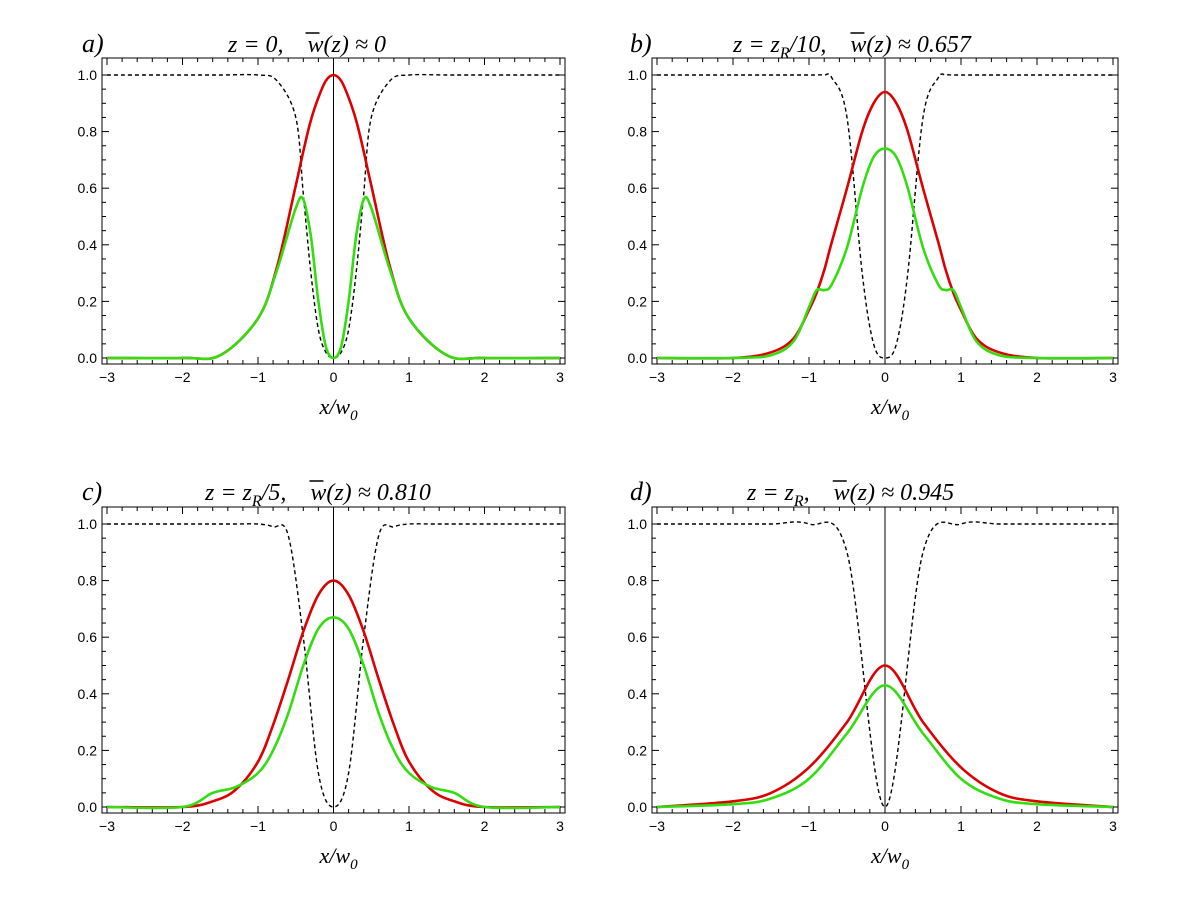 The height and width of the screenshot is (907, 1196). I want to click on title-w-part: w(z) ≈ 0.810, so click(370, 493).